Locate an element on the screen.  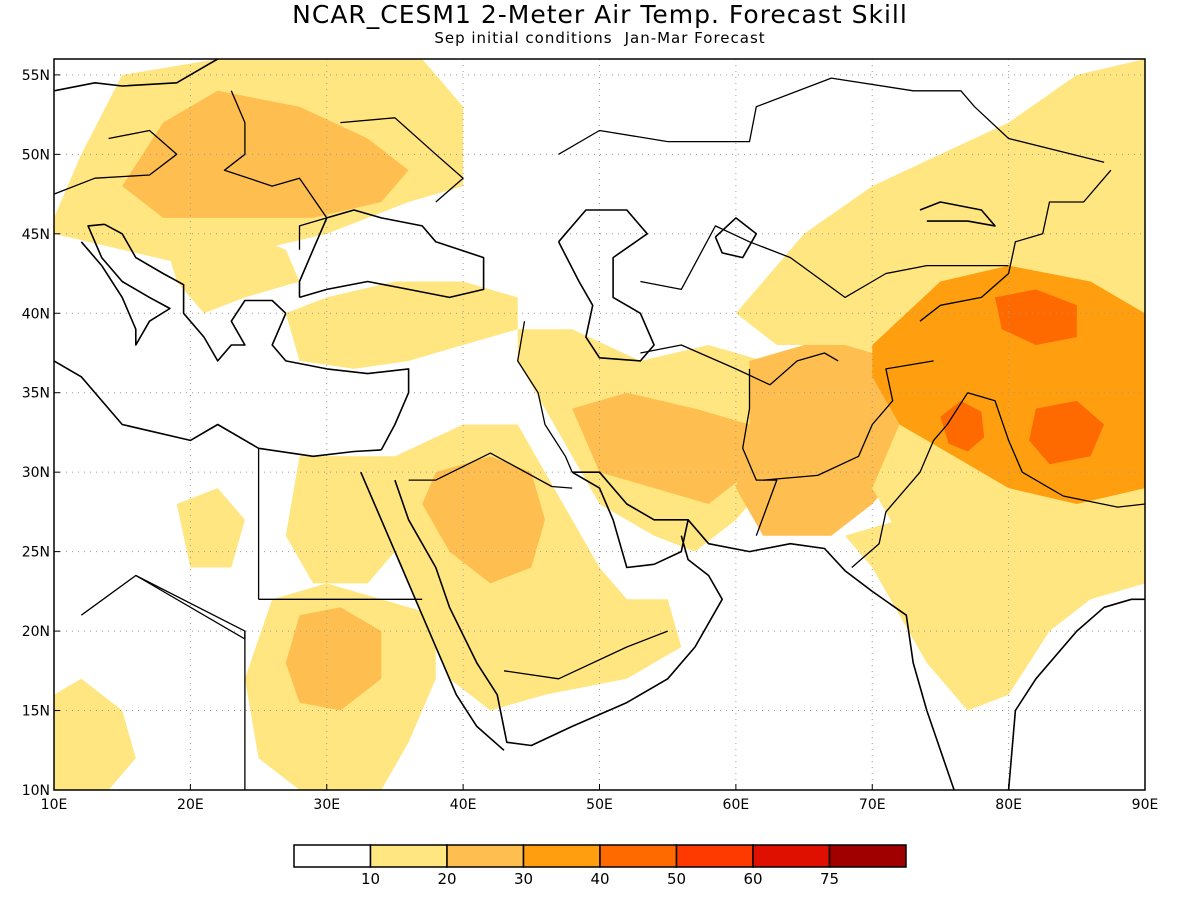
lat-tick-label: 40N is located at coordinates (36, 314).